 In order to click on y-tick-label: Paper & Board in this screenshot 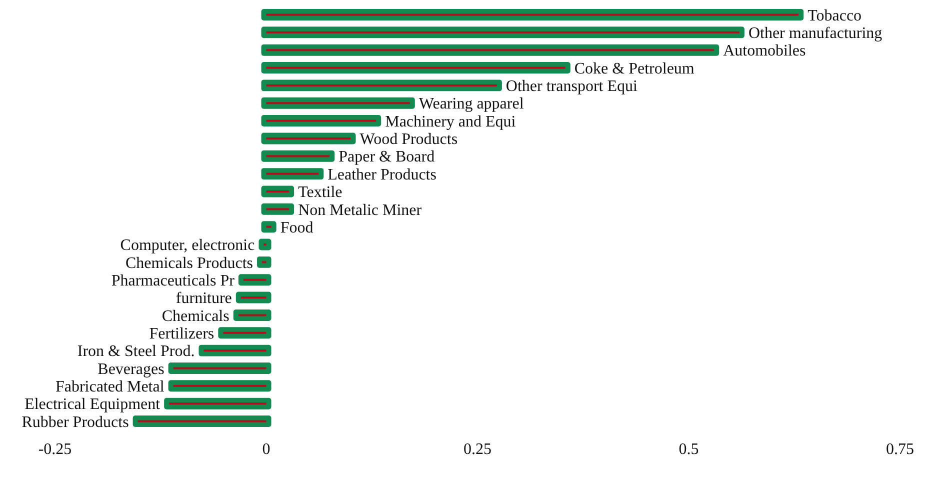, I will do `click(386, 157)`.